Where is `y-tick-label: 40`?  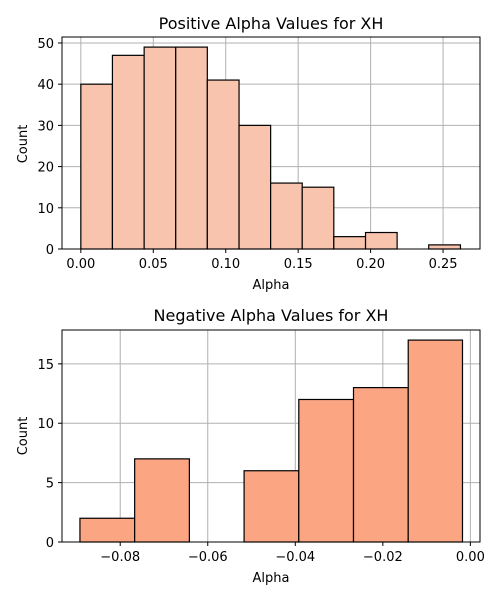 y-tick-label: 40 is located at coordinates (45, 85).